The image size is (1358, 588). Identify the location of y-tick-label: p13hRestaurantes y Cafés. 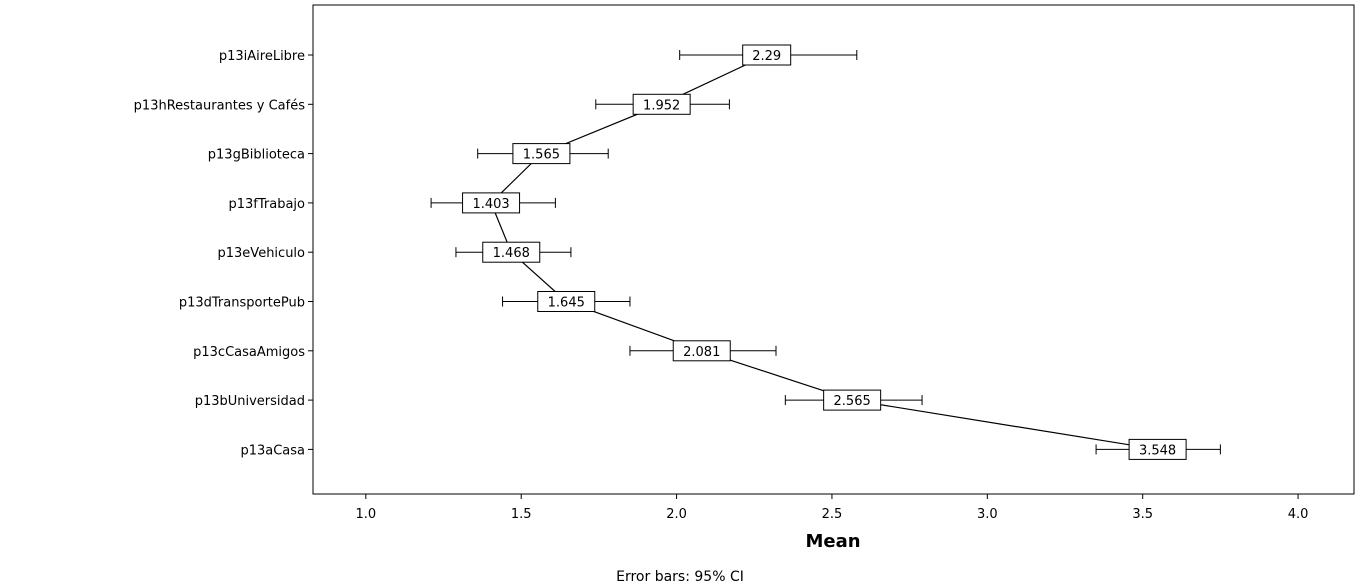
(220, 105).